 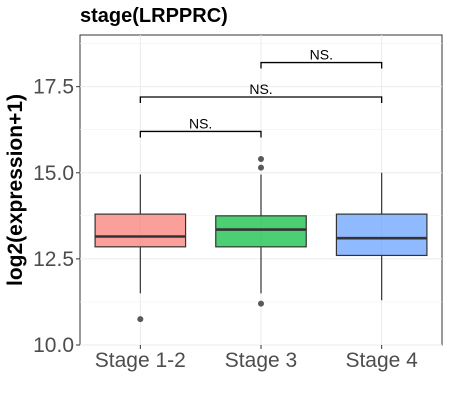 What do you see at coordinates (53, 259) in the screenshot?
I see `y-tick-label: 12.5` at bounding box center [53, 259].